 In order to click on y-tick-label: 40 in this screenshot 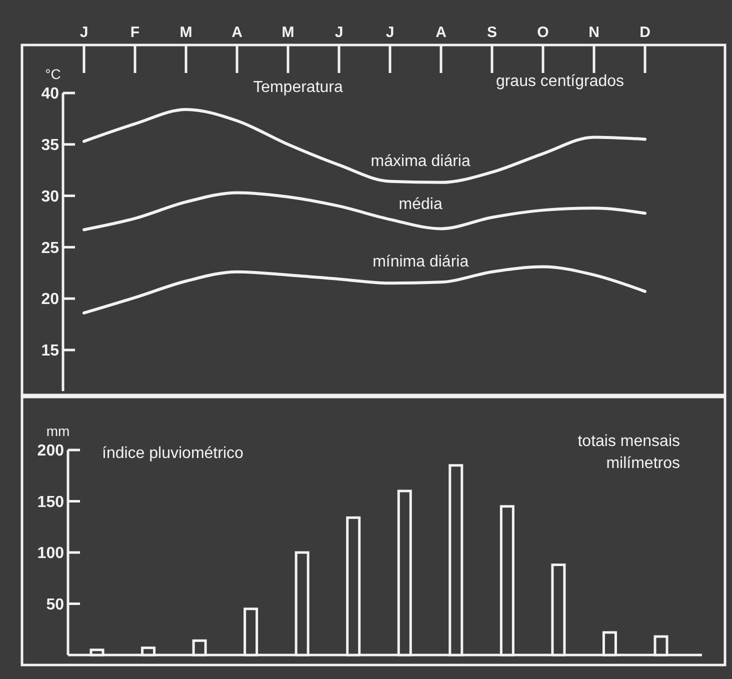, I will do `click(50, 94)`.